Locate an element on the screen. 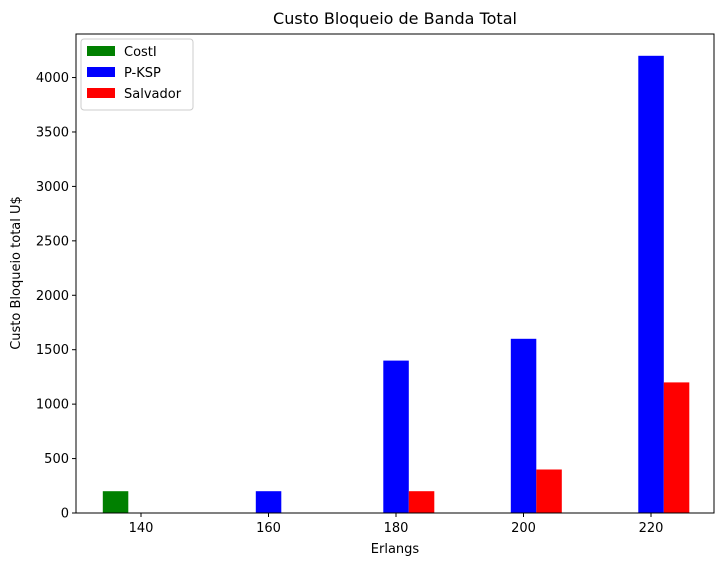  legend: CostI P-KSP Salvador is located at coordinates (137, 74).